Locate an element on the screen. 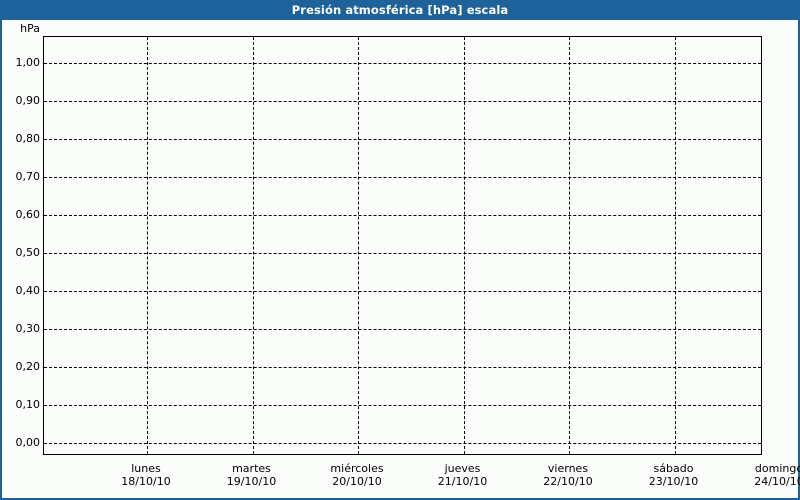 This screenshot has width=800, height=500. x-axis-tick-label: sábado 23/10/10 is located at coordinates (674, 475).